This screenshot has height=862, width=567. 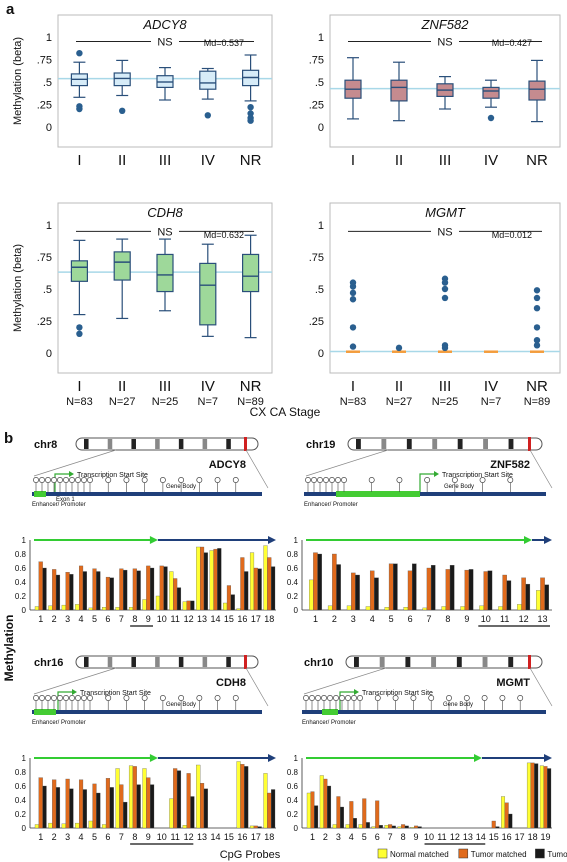 I want to click on x-tick-label: IV, so click(x=491, y=160).